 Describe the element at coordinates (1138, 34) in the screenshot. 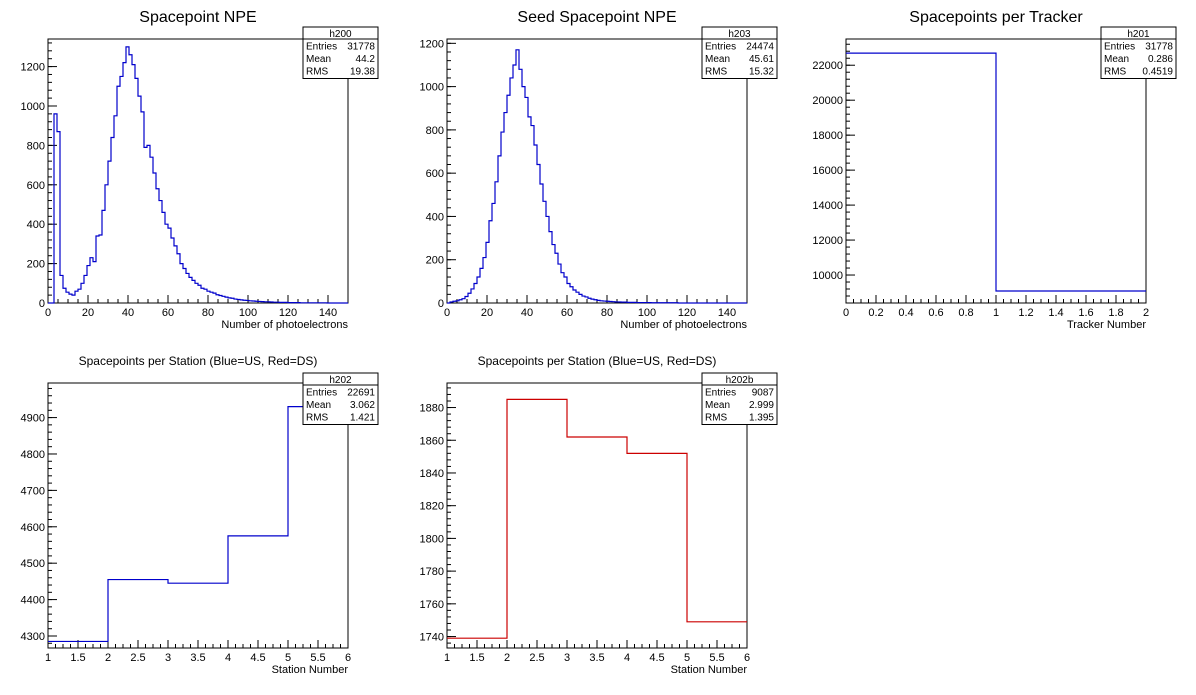

I see `stats-name: h201` at that location.